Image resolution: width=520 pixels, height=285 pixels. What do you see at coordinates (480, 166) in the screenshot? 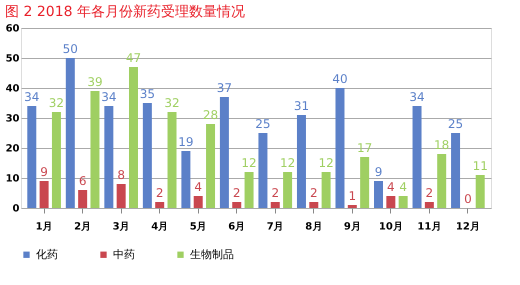
I see `data-label: 11` at bounding box center [480, 166].